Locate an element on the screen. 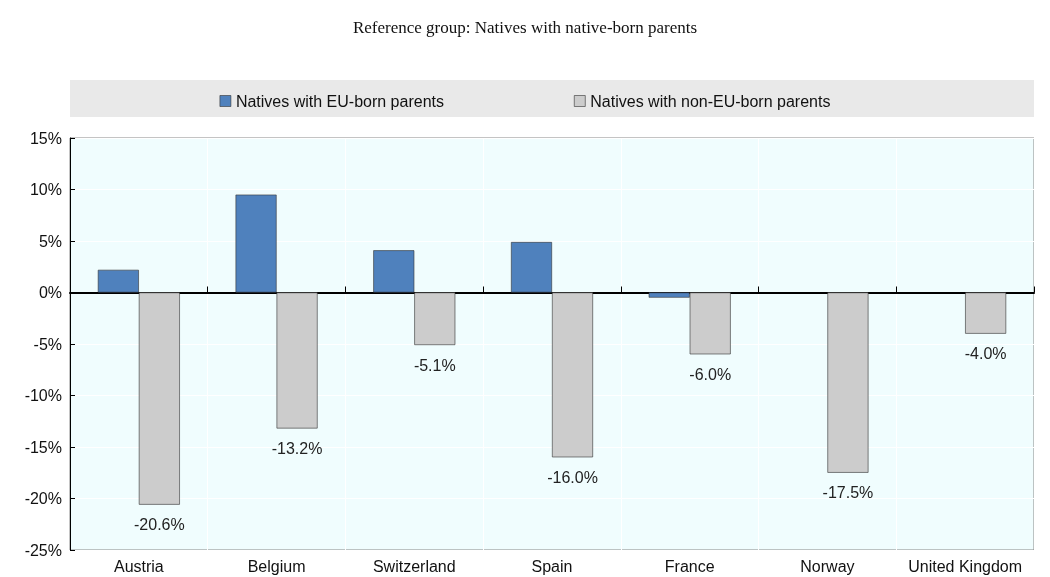 This screenshot has width=1050, height=577. x-tick-label: Spain is located at coordinates (552, 566).